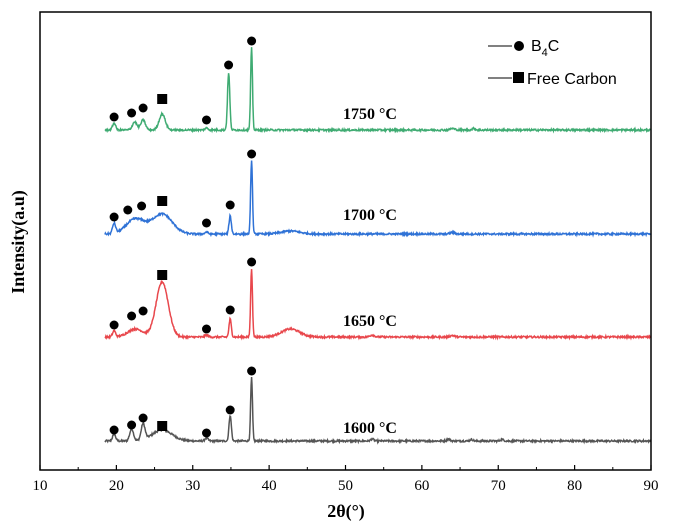  What do you see at coordinates (574, 486) in the screenshot?
I see `x-tick-label: 80` at bounding box center [574, 486].